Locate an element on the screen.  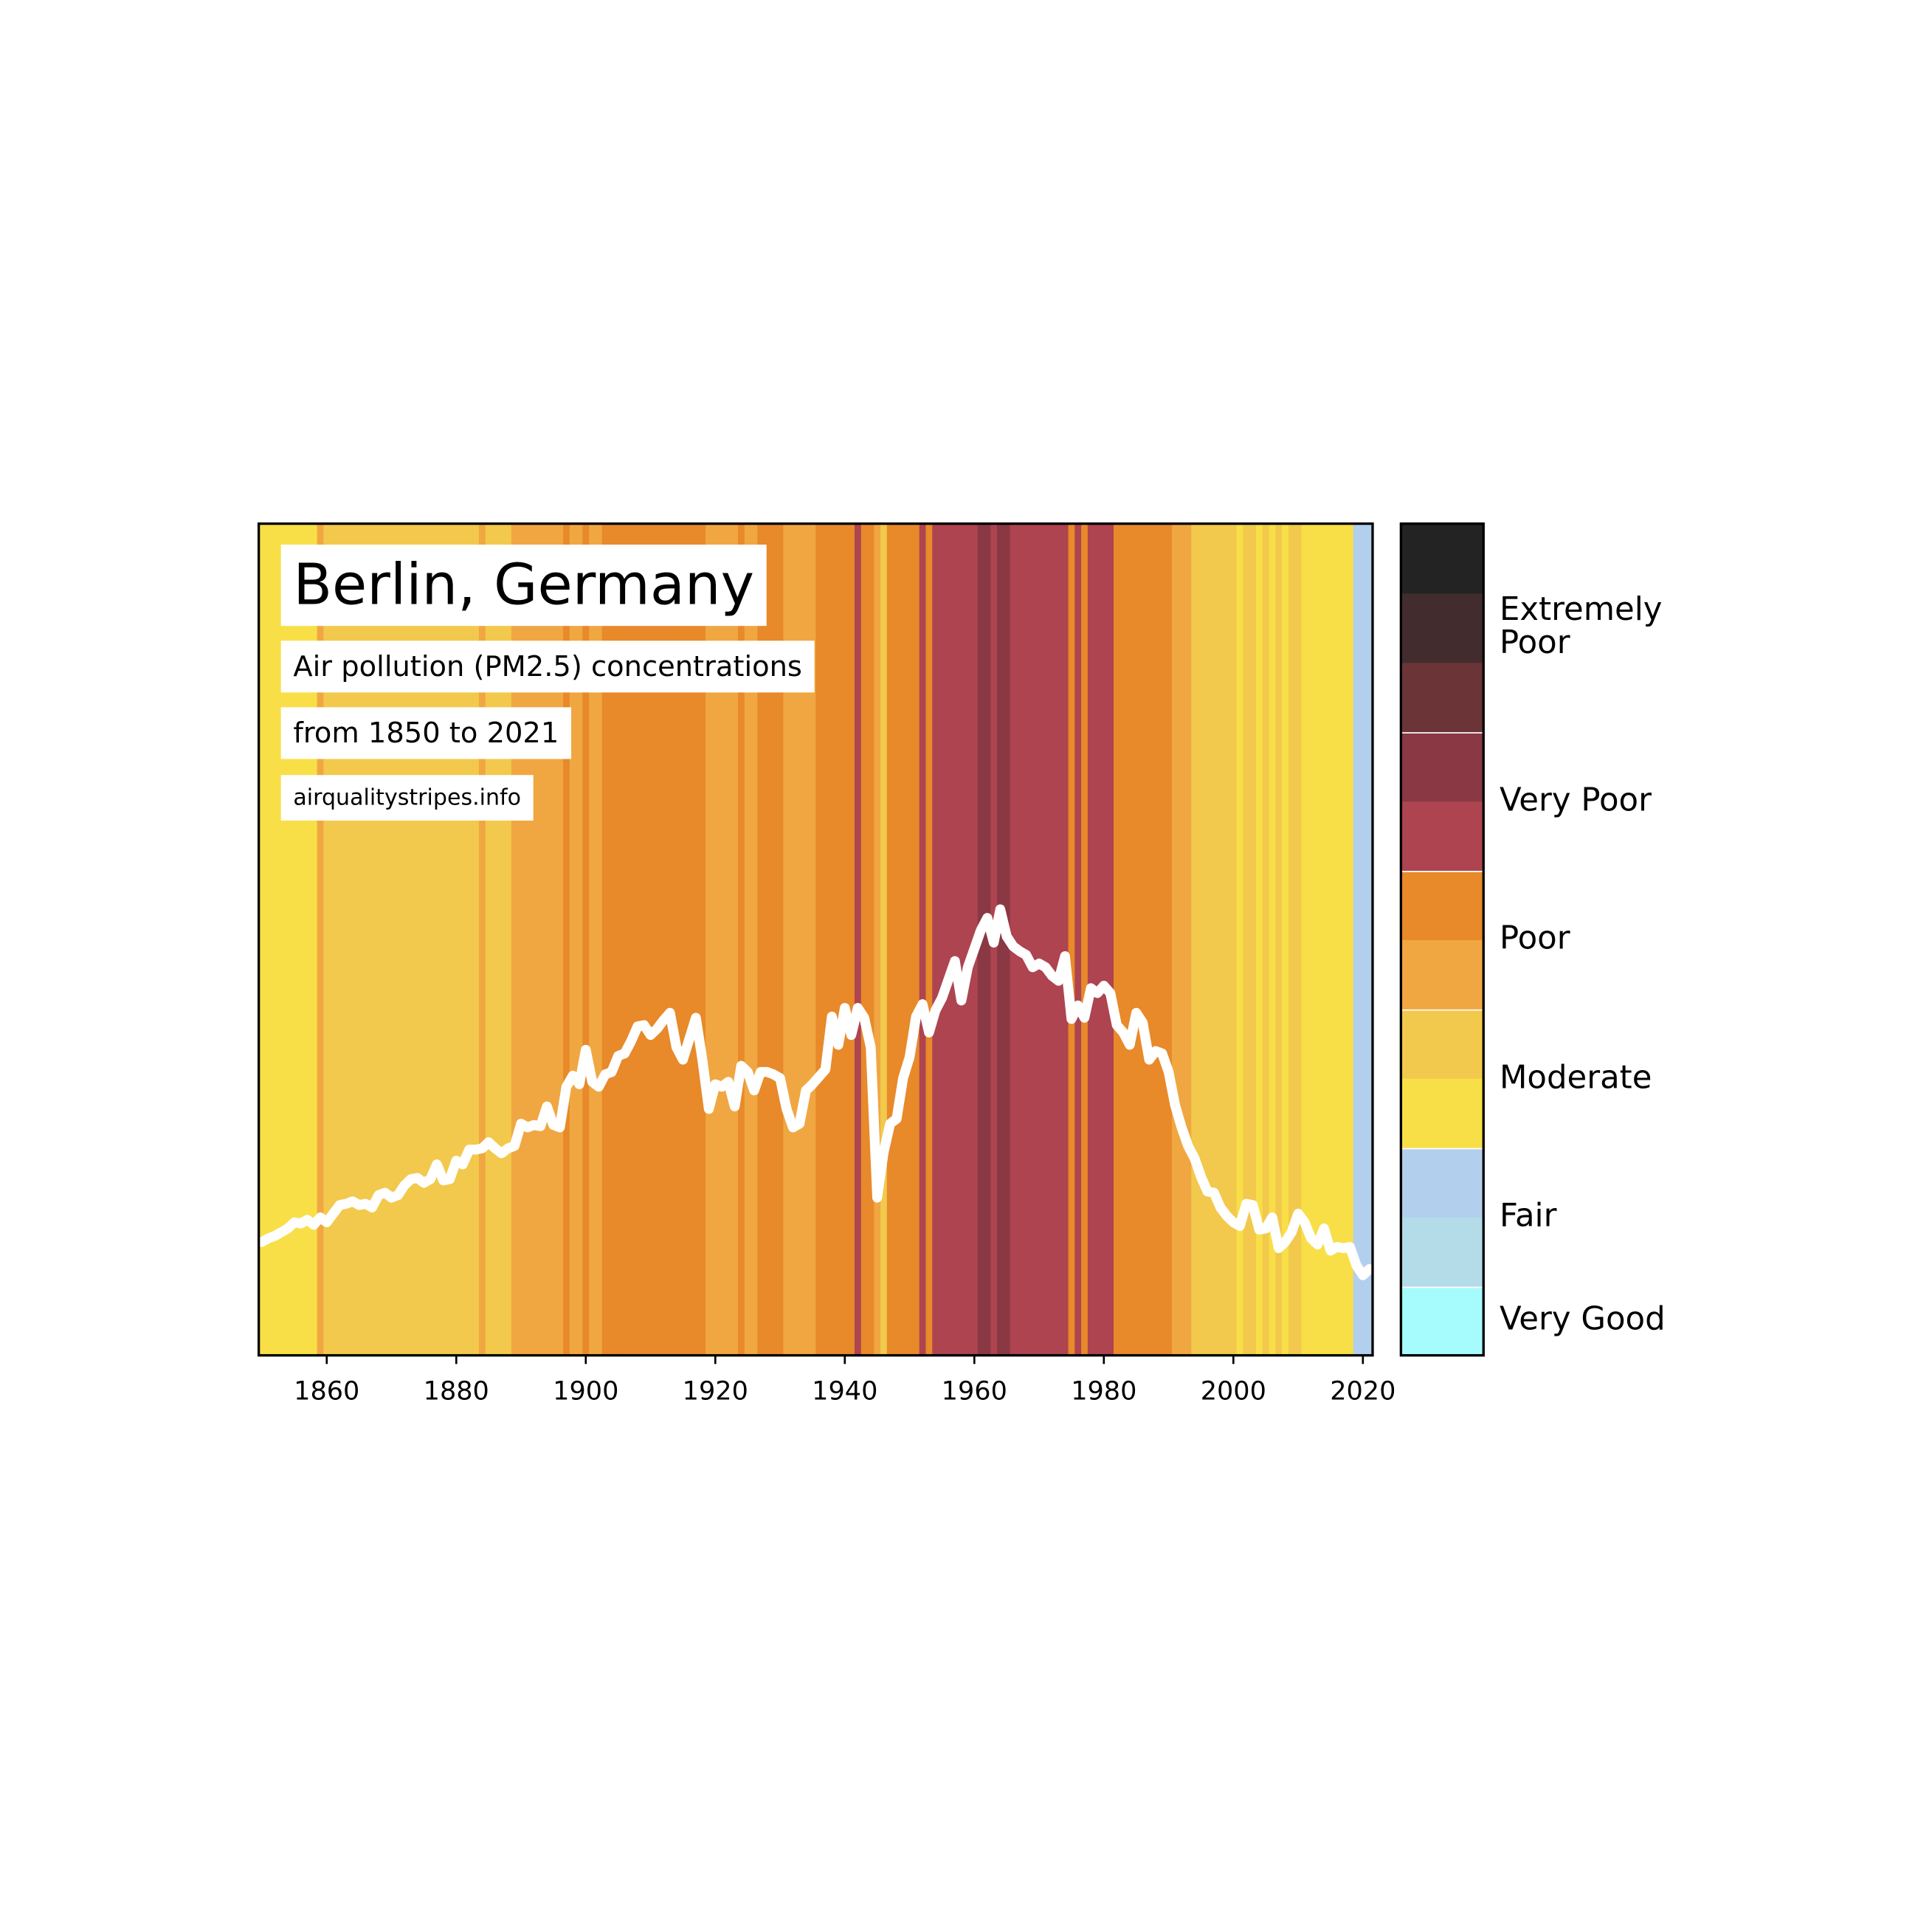
x-tick-label: 2020 is located at coordinates (1362, 1391).